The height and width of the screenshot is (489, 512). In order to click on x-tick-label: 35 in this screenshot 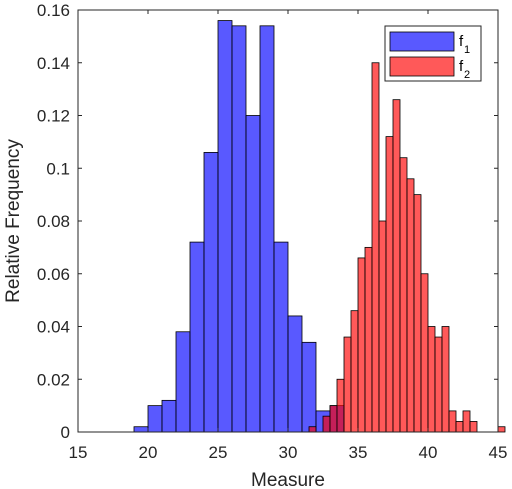, I will do `click(358, 452)`.